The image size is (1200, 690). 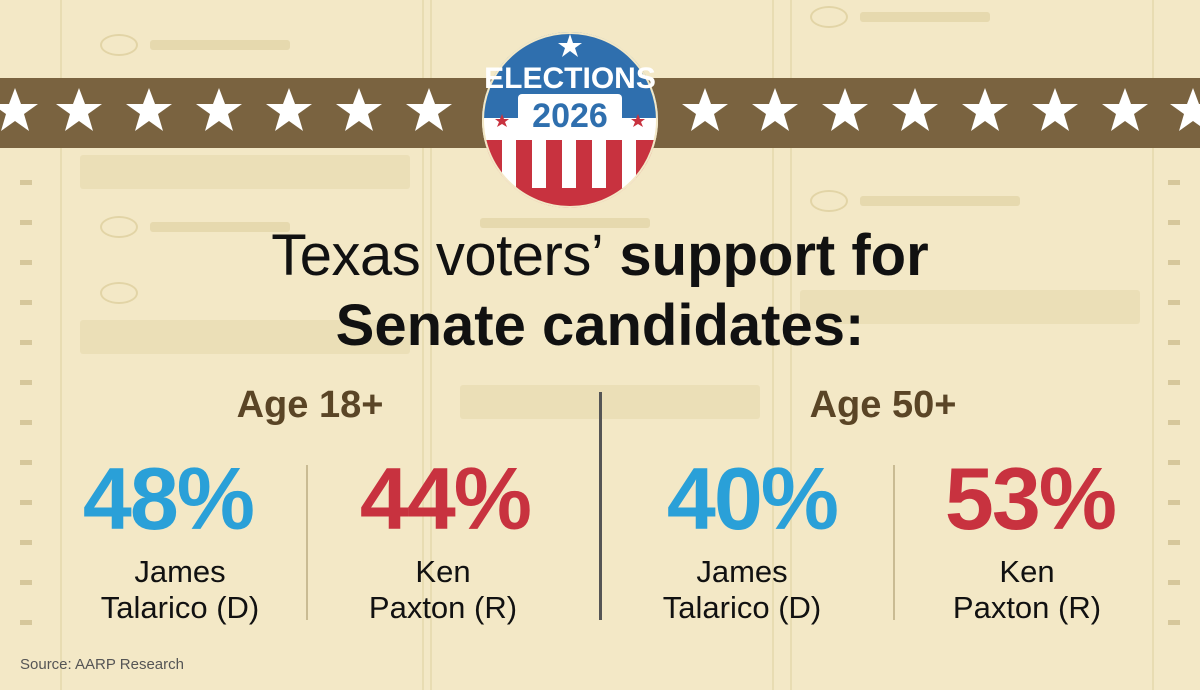 I want to click on badge-line2: 2026, so click(x=570, y=116).